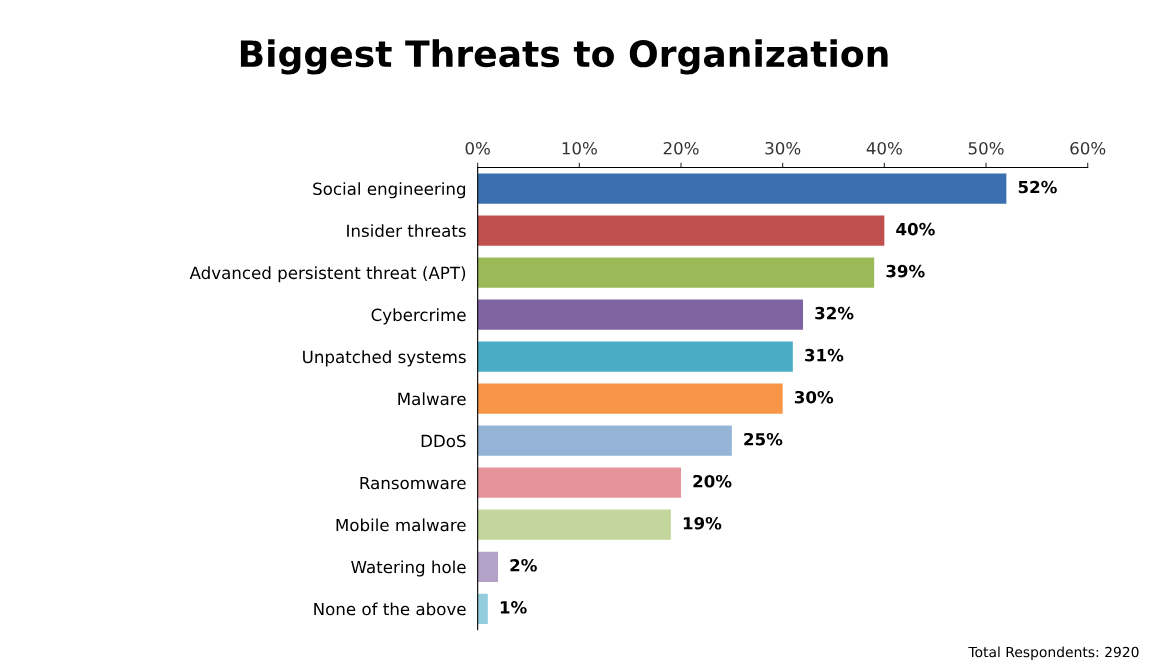 This screenshot has height=670, width=1151. What do you see at coordinates (564, 57) in the screenshot?
I see `chart-title: Biggest Threats to Organization` at bounding box center [564, 57].